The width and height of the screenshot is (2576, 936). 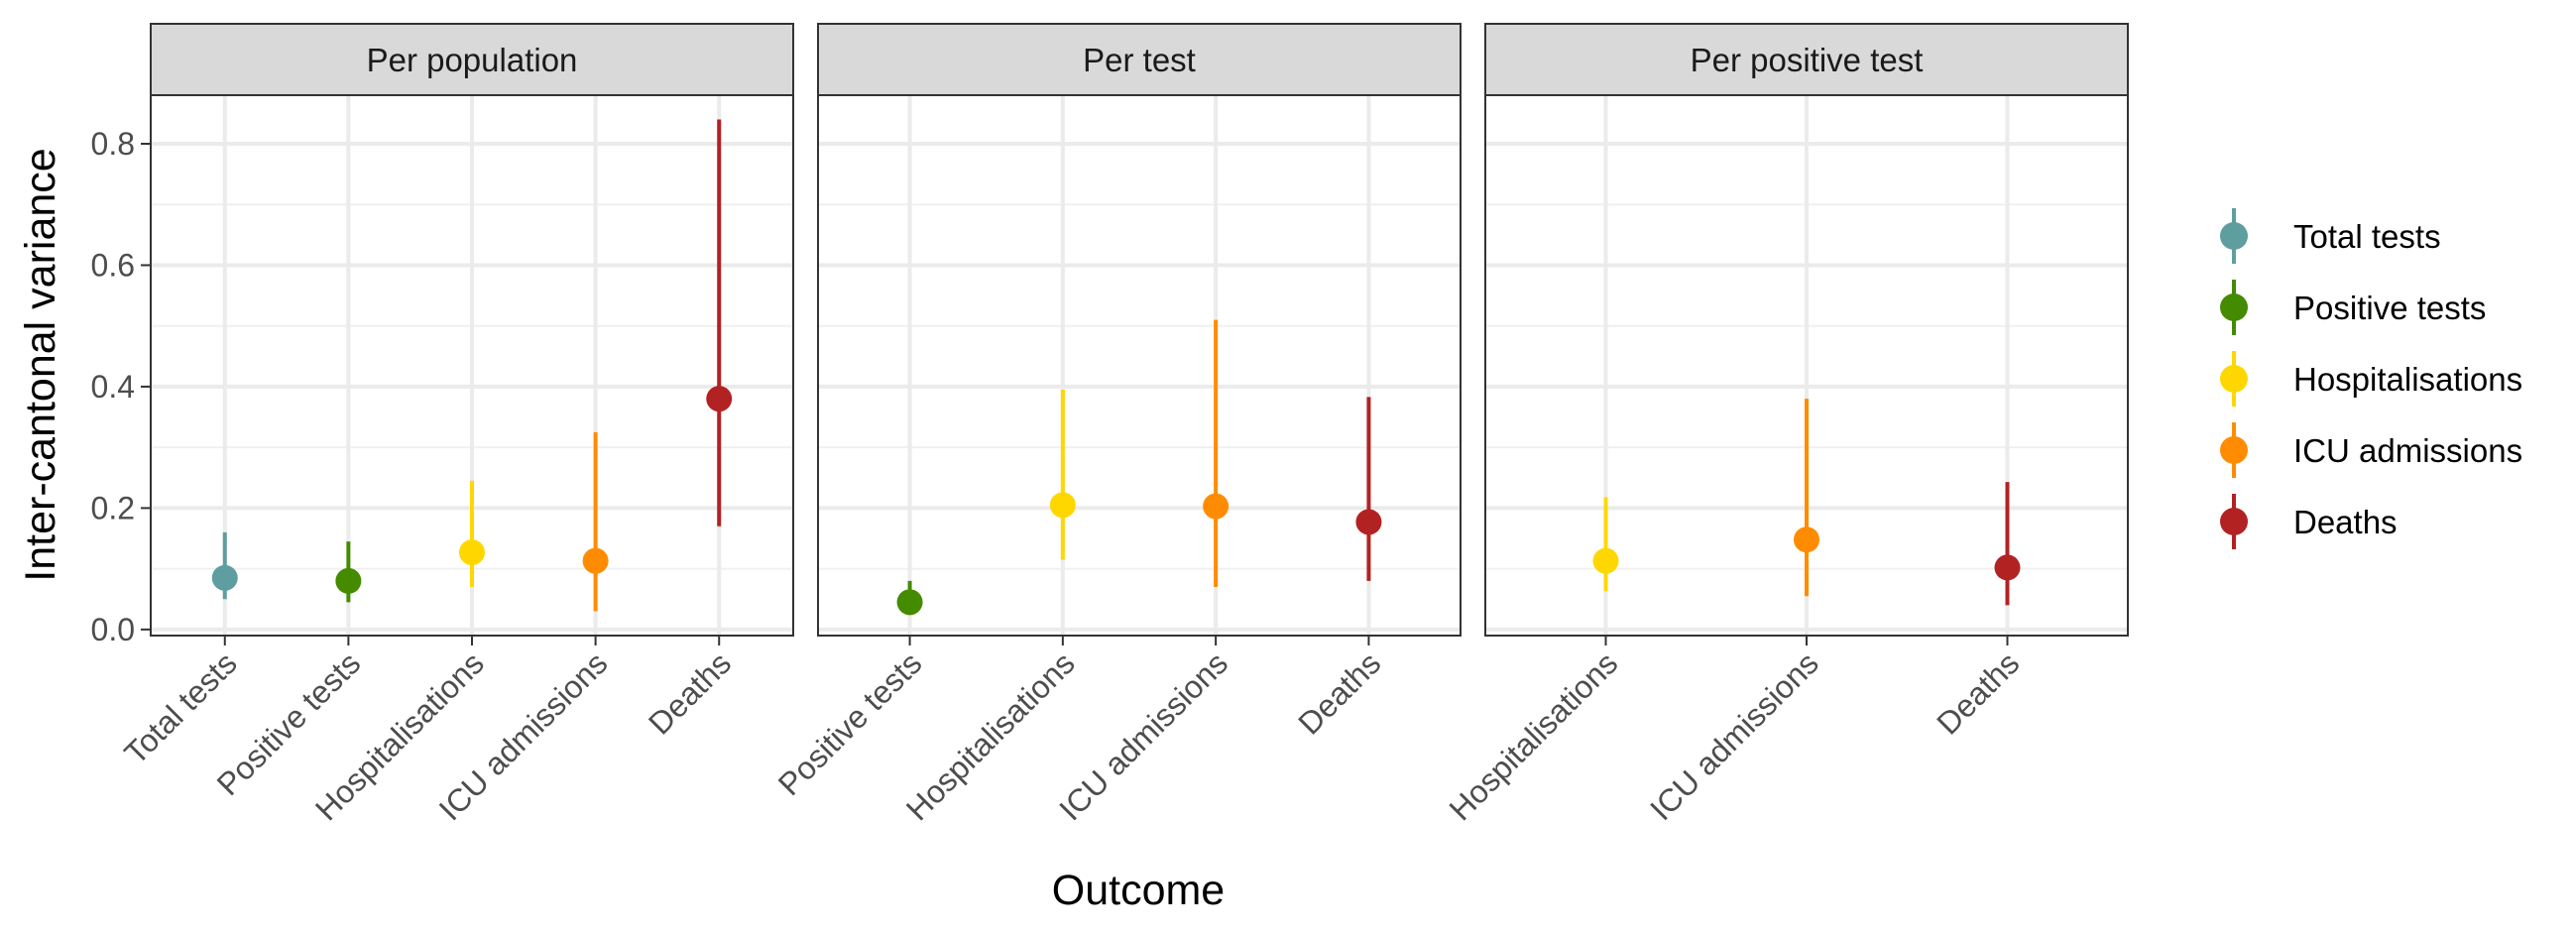 I want to click on panel-title: Per positive test, so click(x=1807, y=60).